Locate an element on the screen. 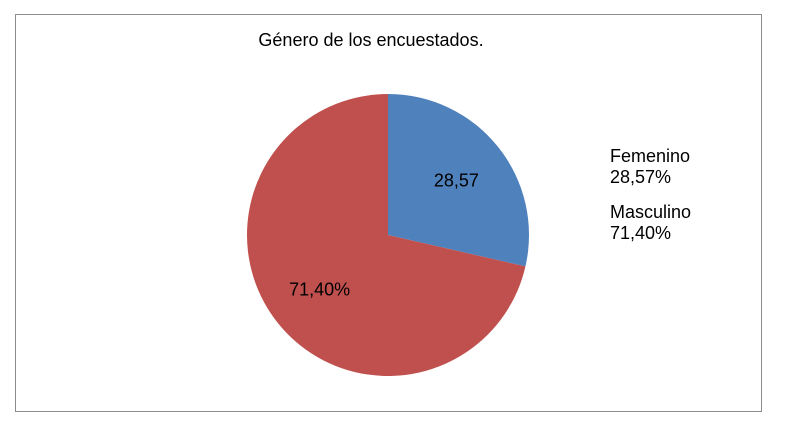  legend-entry-masculino: Masculino 71,40% is located at coordinates (650, 223).